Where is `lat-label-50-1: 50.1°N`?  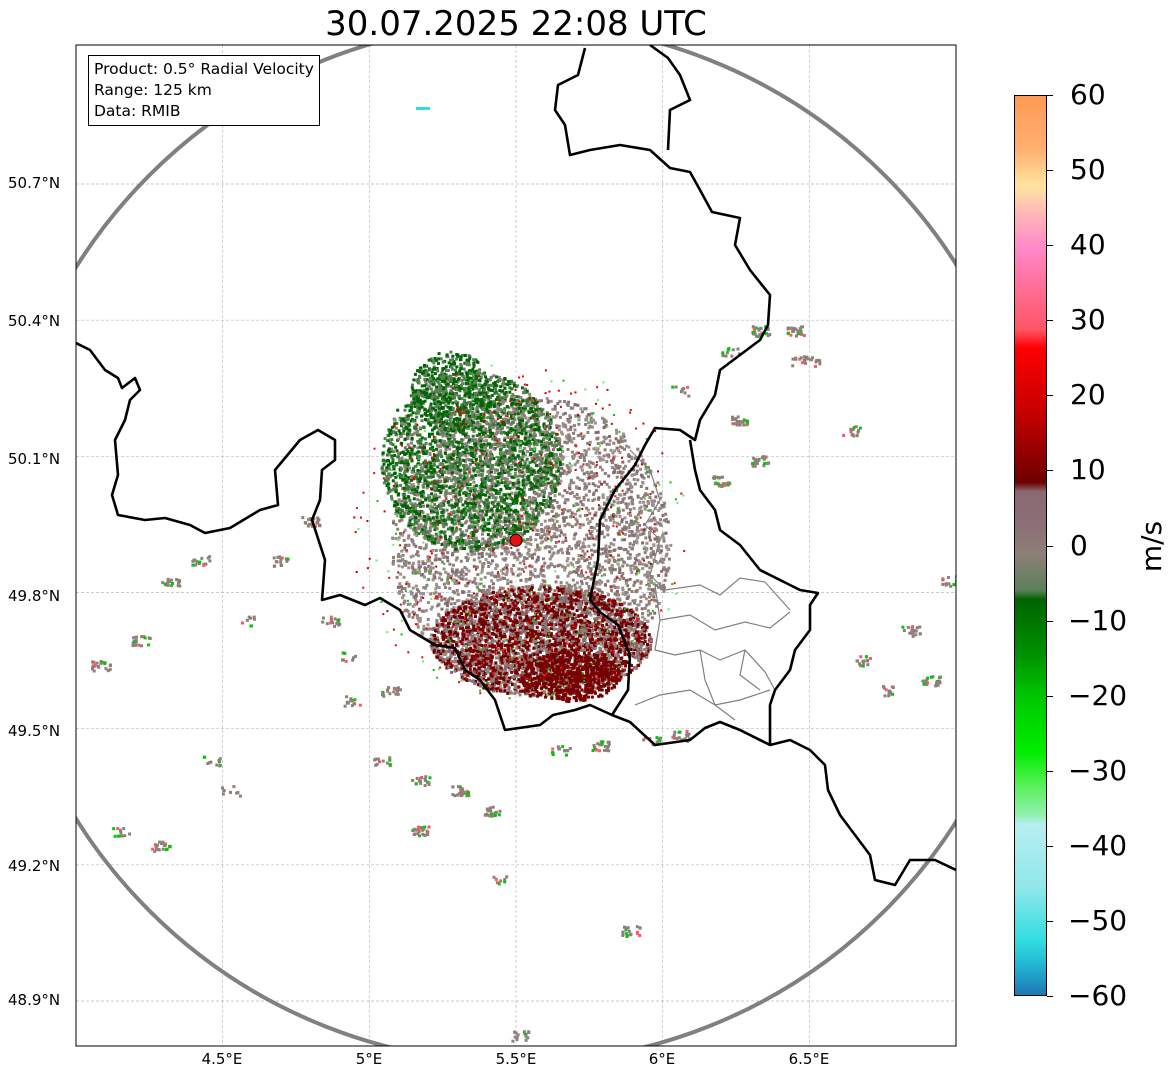
lat-label-50-1: 50.1°N is located at coordinates (34, 459).